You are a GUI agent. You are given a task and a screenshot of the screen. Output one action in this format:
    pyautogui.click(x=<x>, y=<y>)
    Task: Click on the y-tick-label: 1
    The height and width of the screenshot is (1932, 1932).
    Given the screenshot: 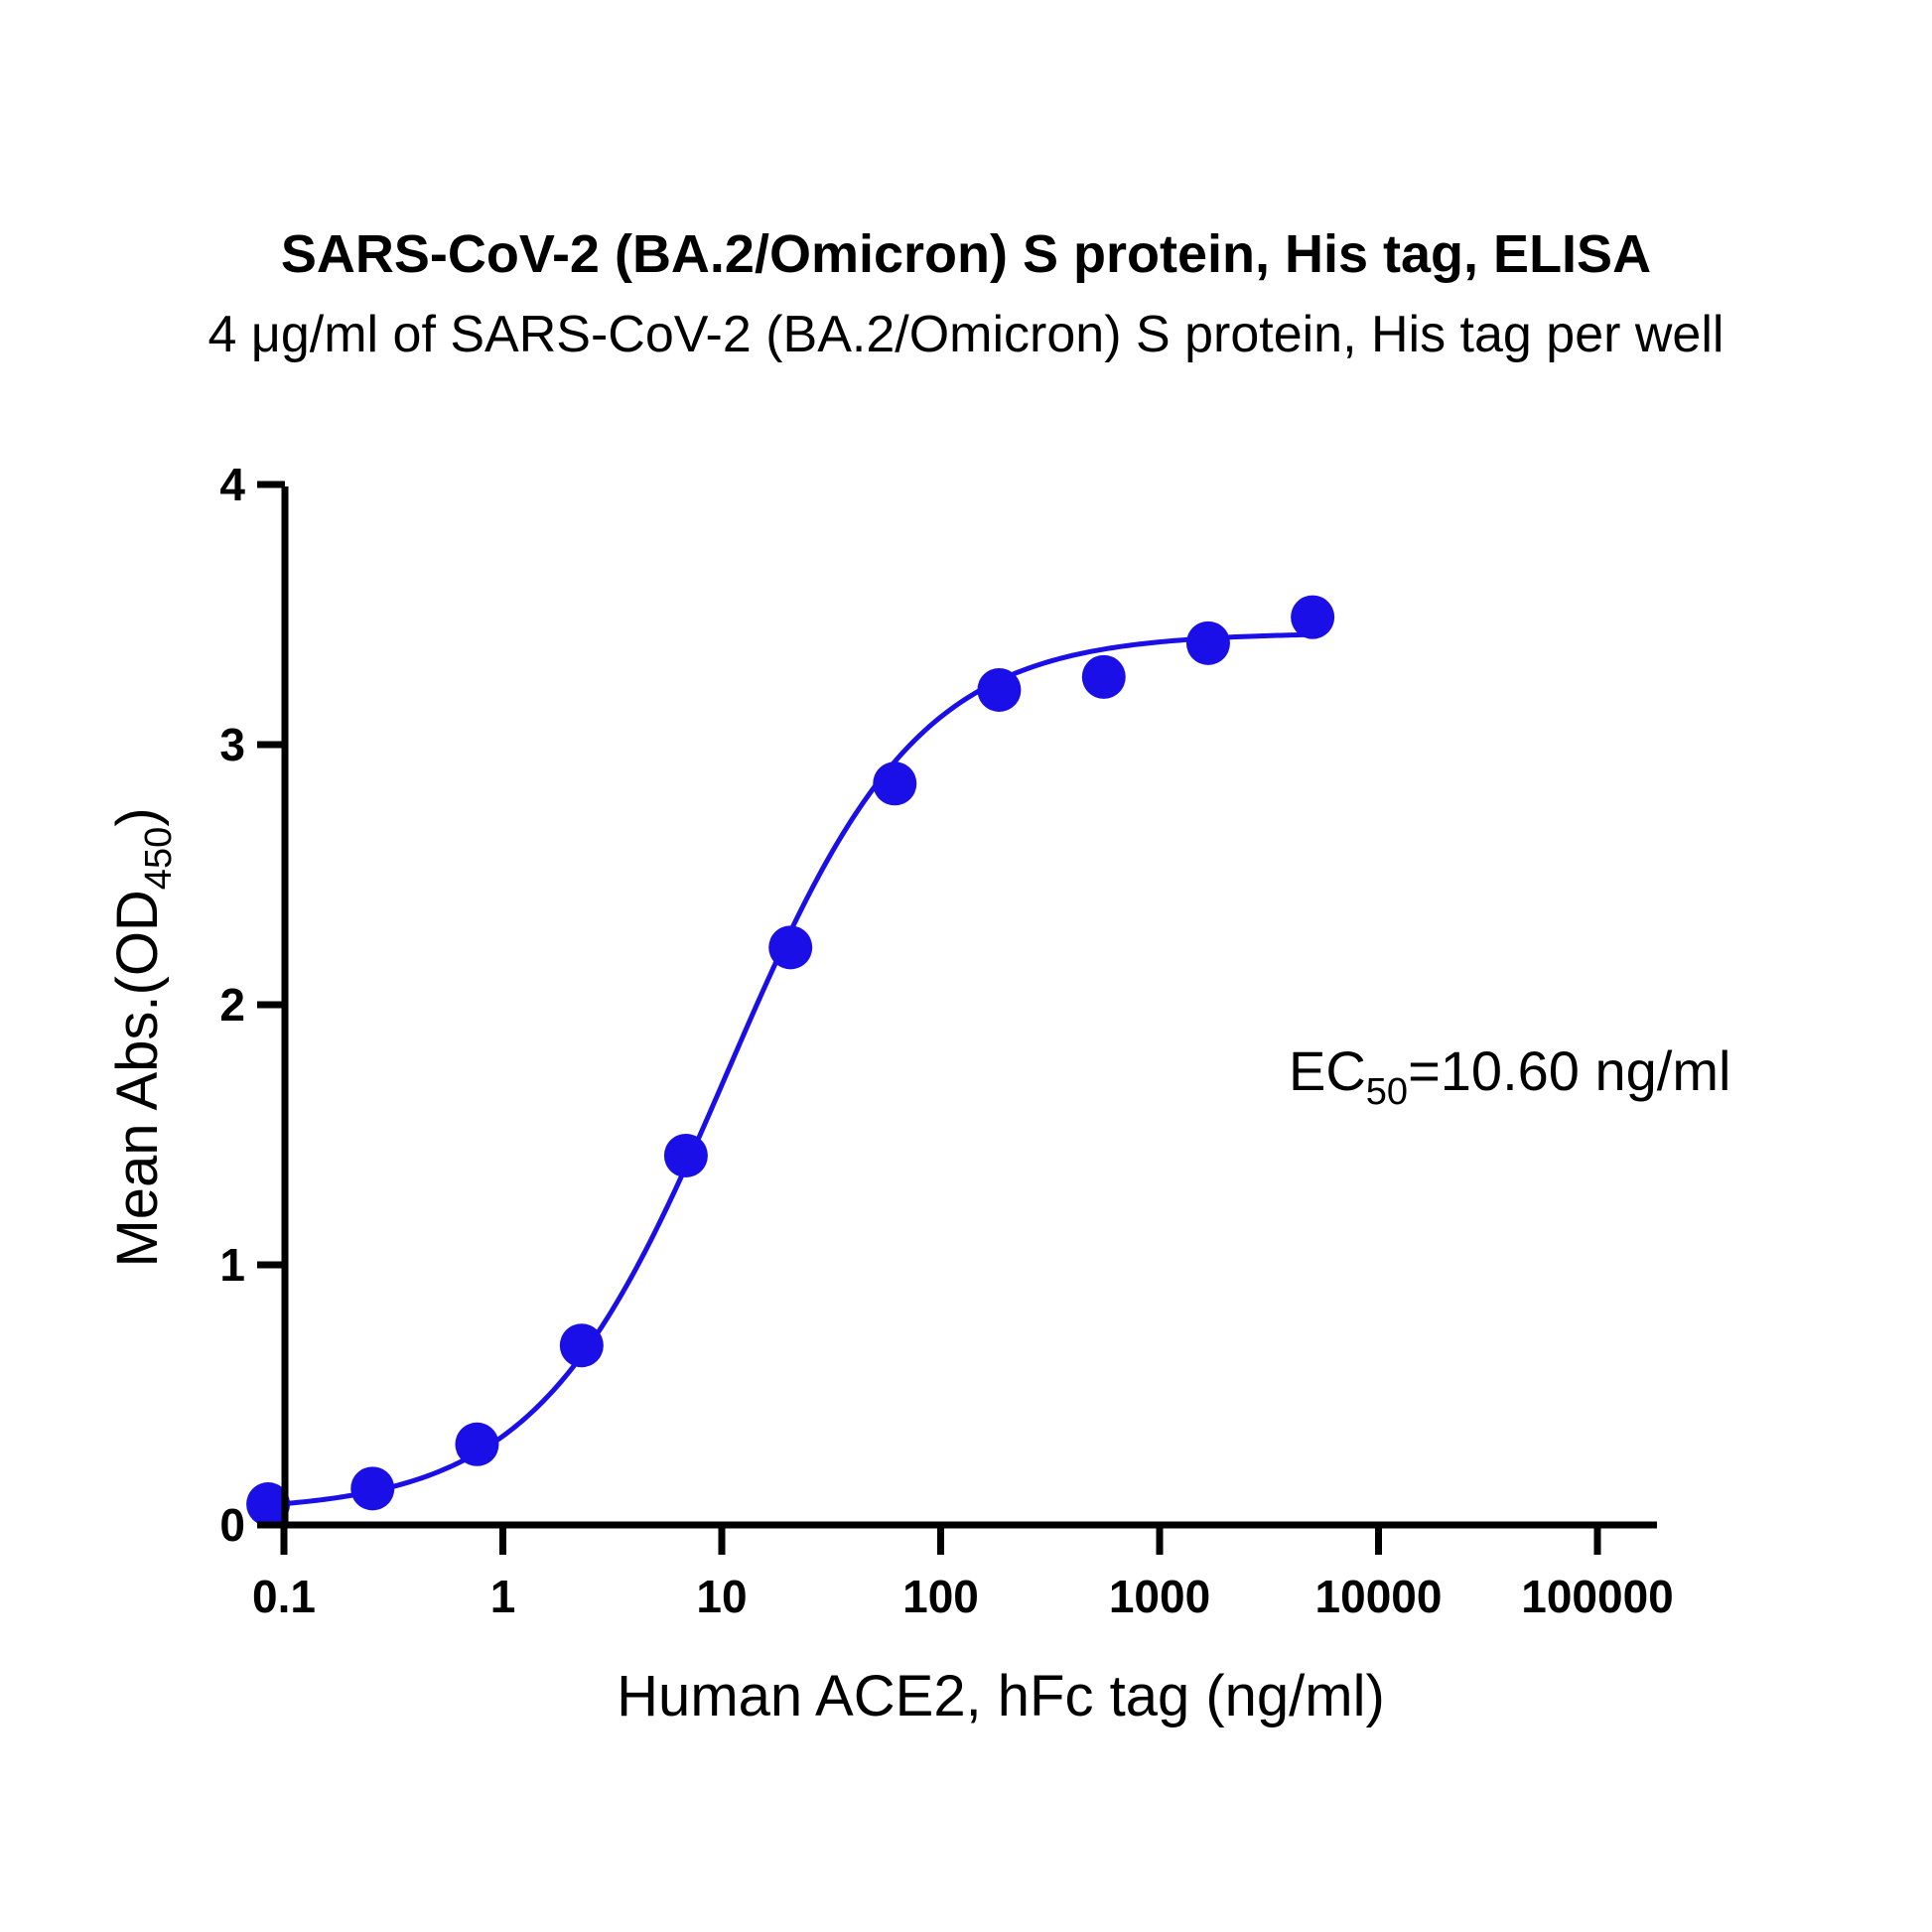 What is the action you would take?
    pyautogui.click(x=232, y=1265)
    